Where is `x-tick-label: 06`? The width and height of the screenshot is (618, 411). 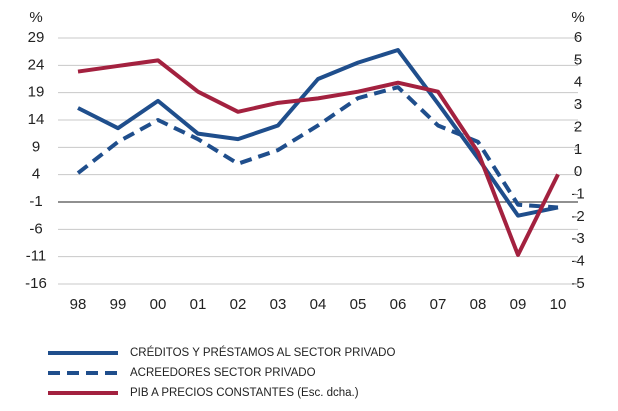 x-tick-label: 06 is located at coordinates (398, 304).